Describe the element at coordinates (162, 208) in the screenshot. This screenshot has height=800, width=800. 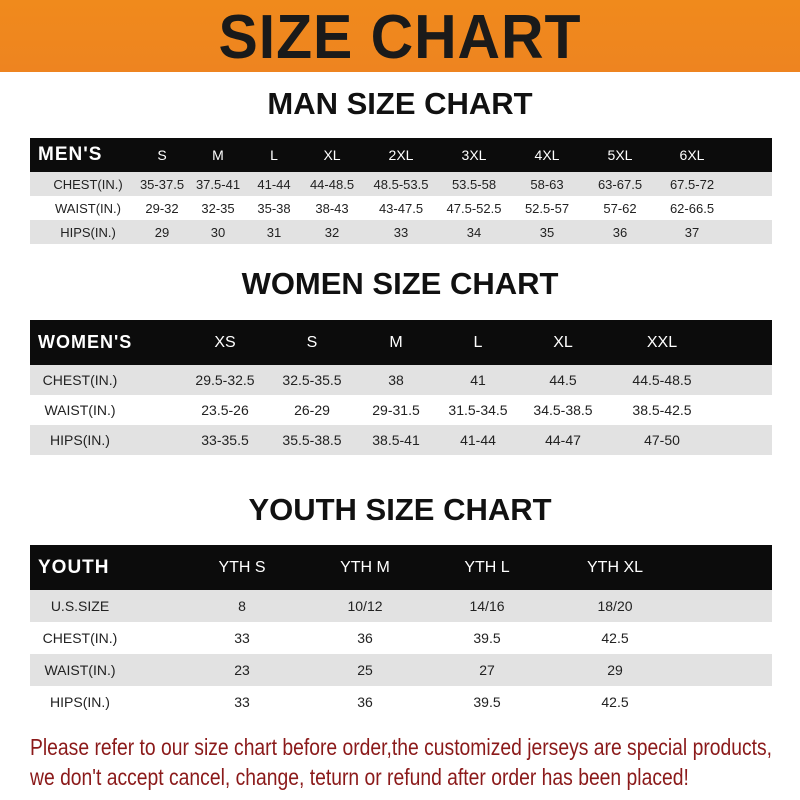
I see `table-cell: 29-32` at that location.